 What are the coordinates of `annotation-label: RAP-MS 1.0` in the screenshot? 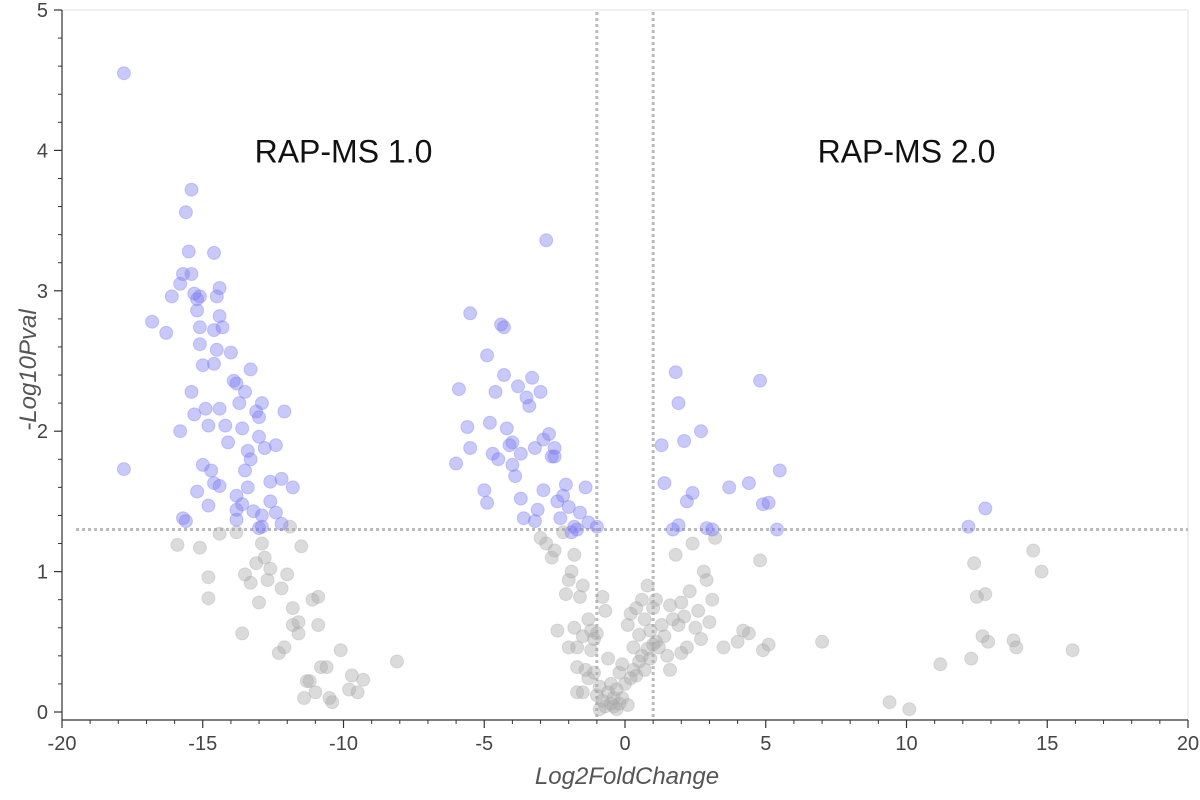 It's located at (344, 151).